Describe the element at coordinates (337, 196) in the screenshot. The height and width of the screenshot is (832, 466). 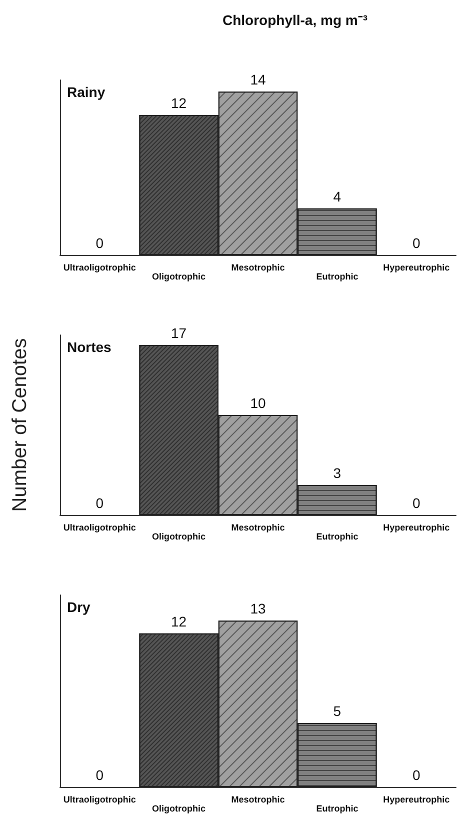
I see `data-label: 4` at that location.